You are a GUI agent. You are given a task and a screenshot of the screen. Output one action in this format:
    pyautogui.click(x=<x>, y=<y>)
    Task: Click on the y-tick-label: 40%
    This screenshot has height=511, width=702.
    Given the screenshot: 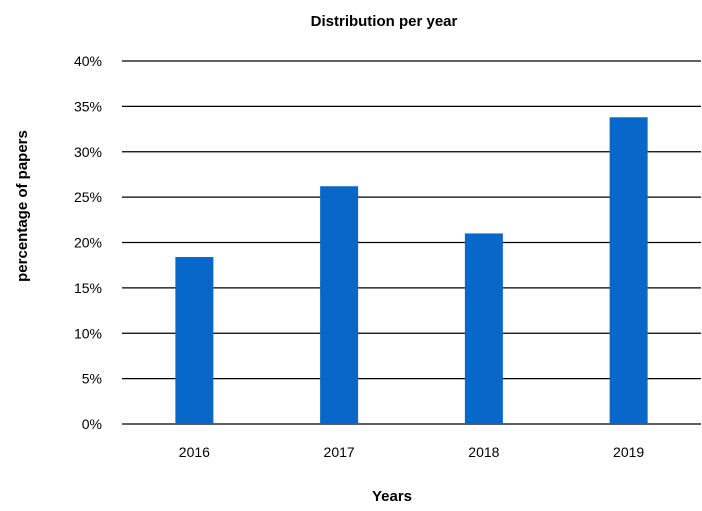 What is the action you would take?
    pyautogui.click(x=88, y=61)
    